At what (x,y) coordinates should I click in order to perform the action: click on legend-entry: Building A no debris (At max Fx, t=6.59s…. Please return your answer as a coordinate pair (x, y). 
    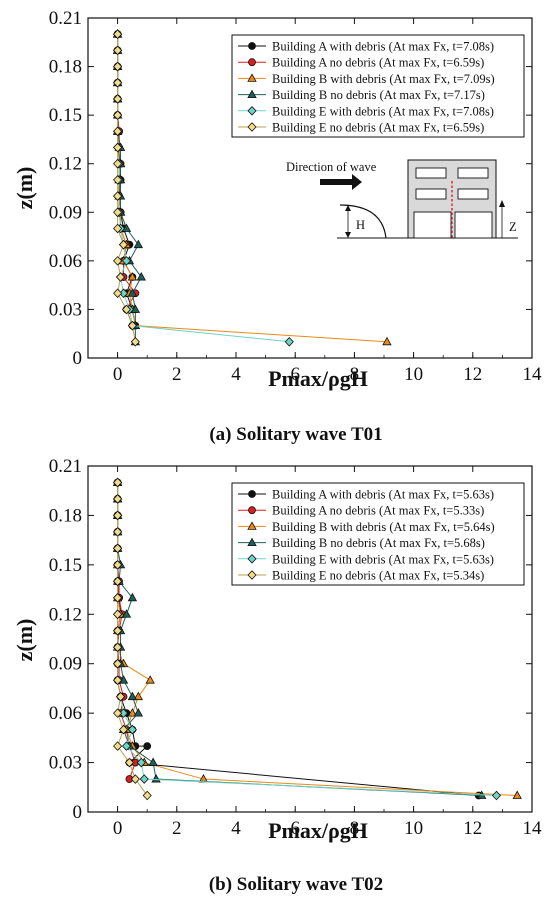
    Looking at the image, I should click on (378, 63).